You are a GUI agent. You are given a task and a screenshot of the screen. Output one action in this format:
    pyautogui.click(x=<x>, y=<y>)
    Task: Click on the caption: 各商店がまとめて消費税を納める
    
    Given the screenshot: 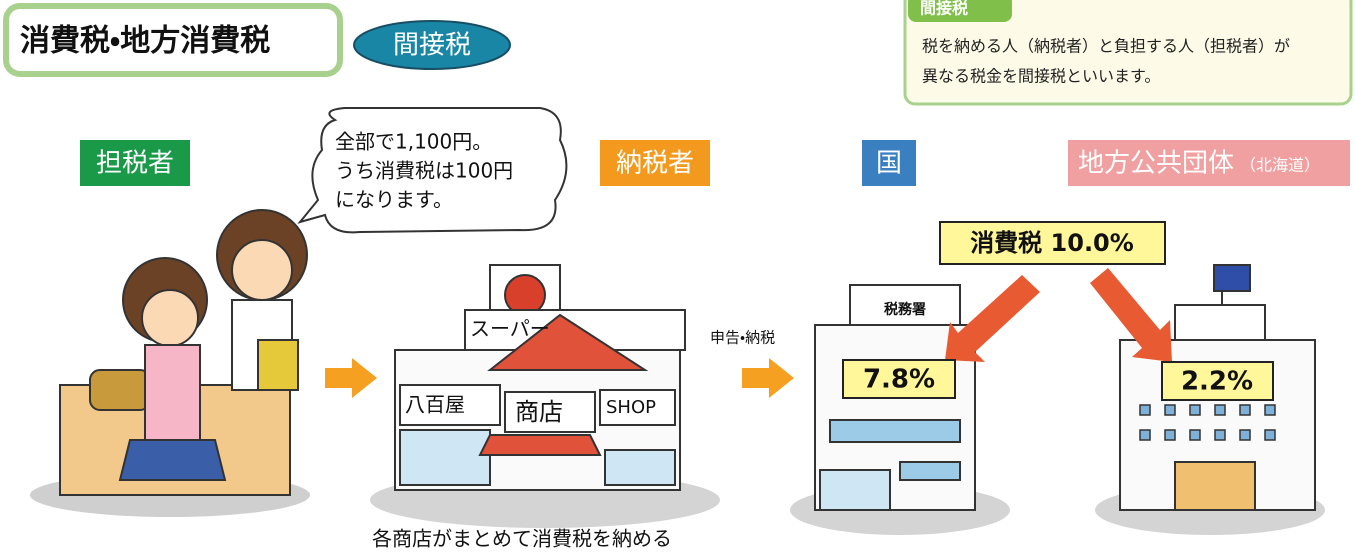 What is the action you would take?
    pyautogui.click(x=522, y=539)
    